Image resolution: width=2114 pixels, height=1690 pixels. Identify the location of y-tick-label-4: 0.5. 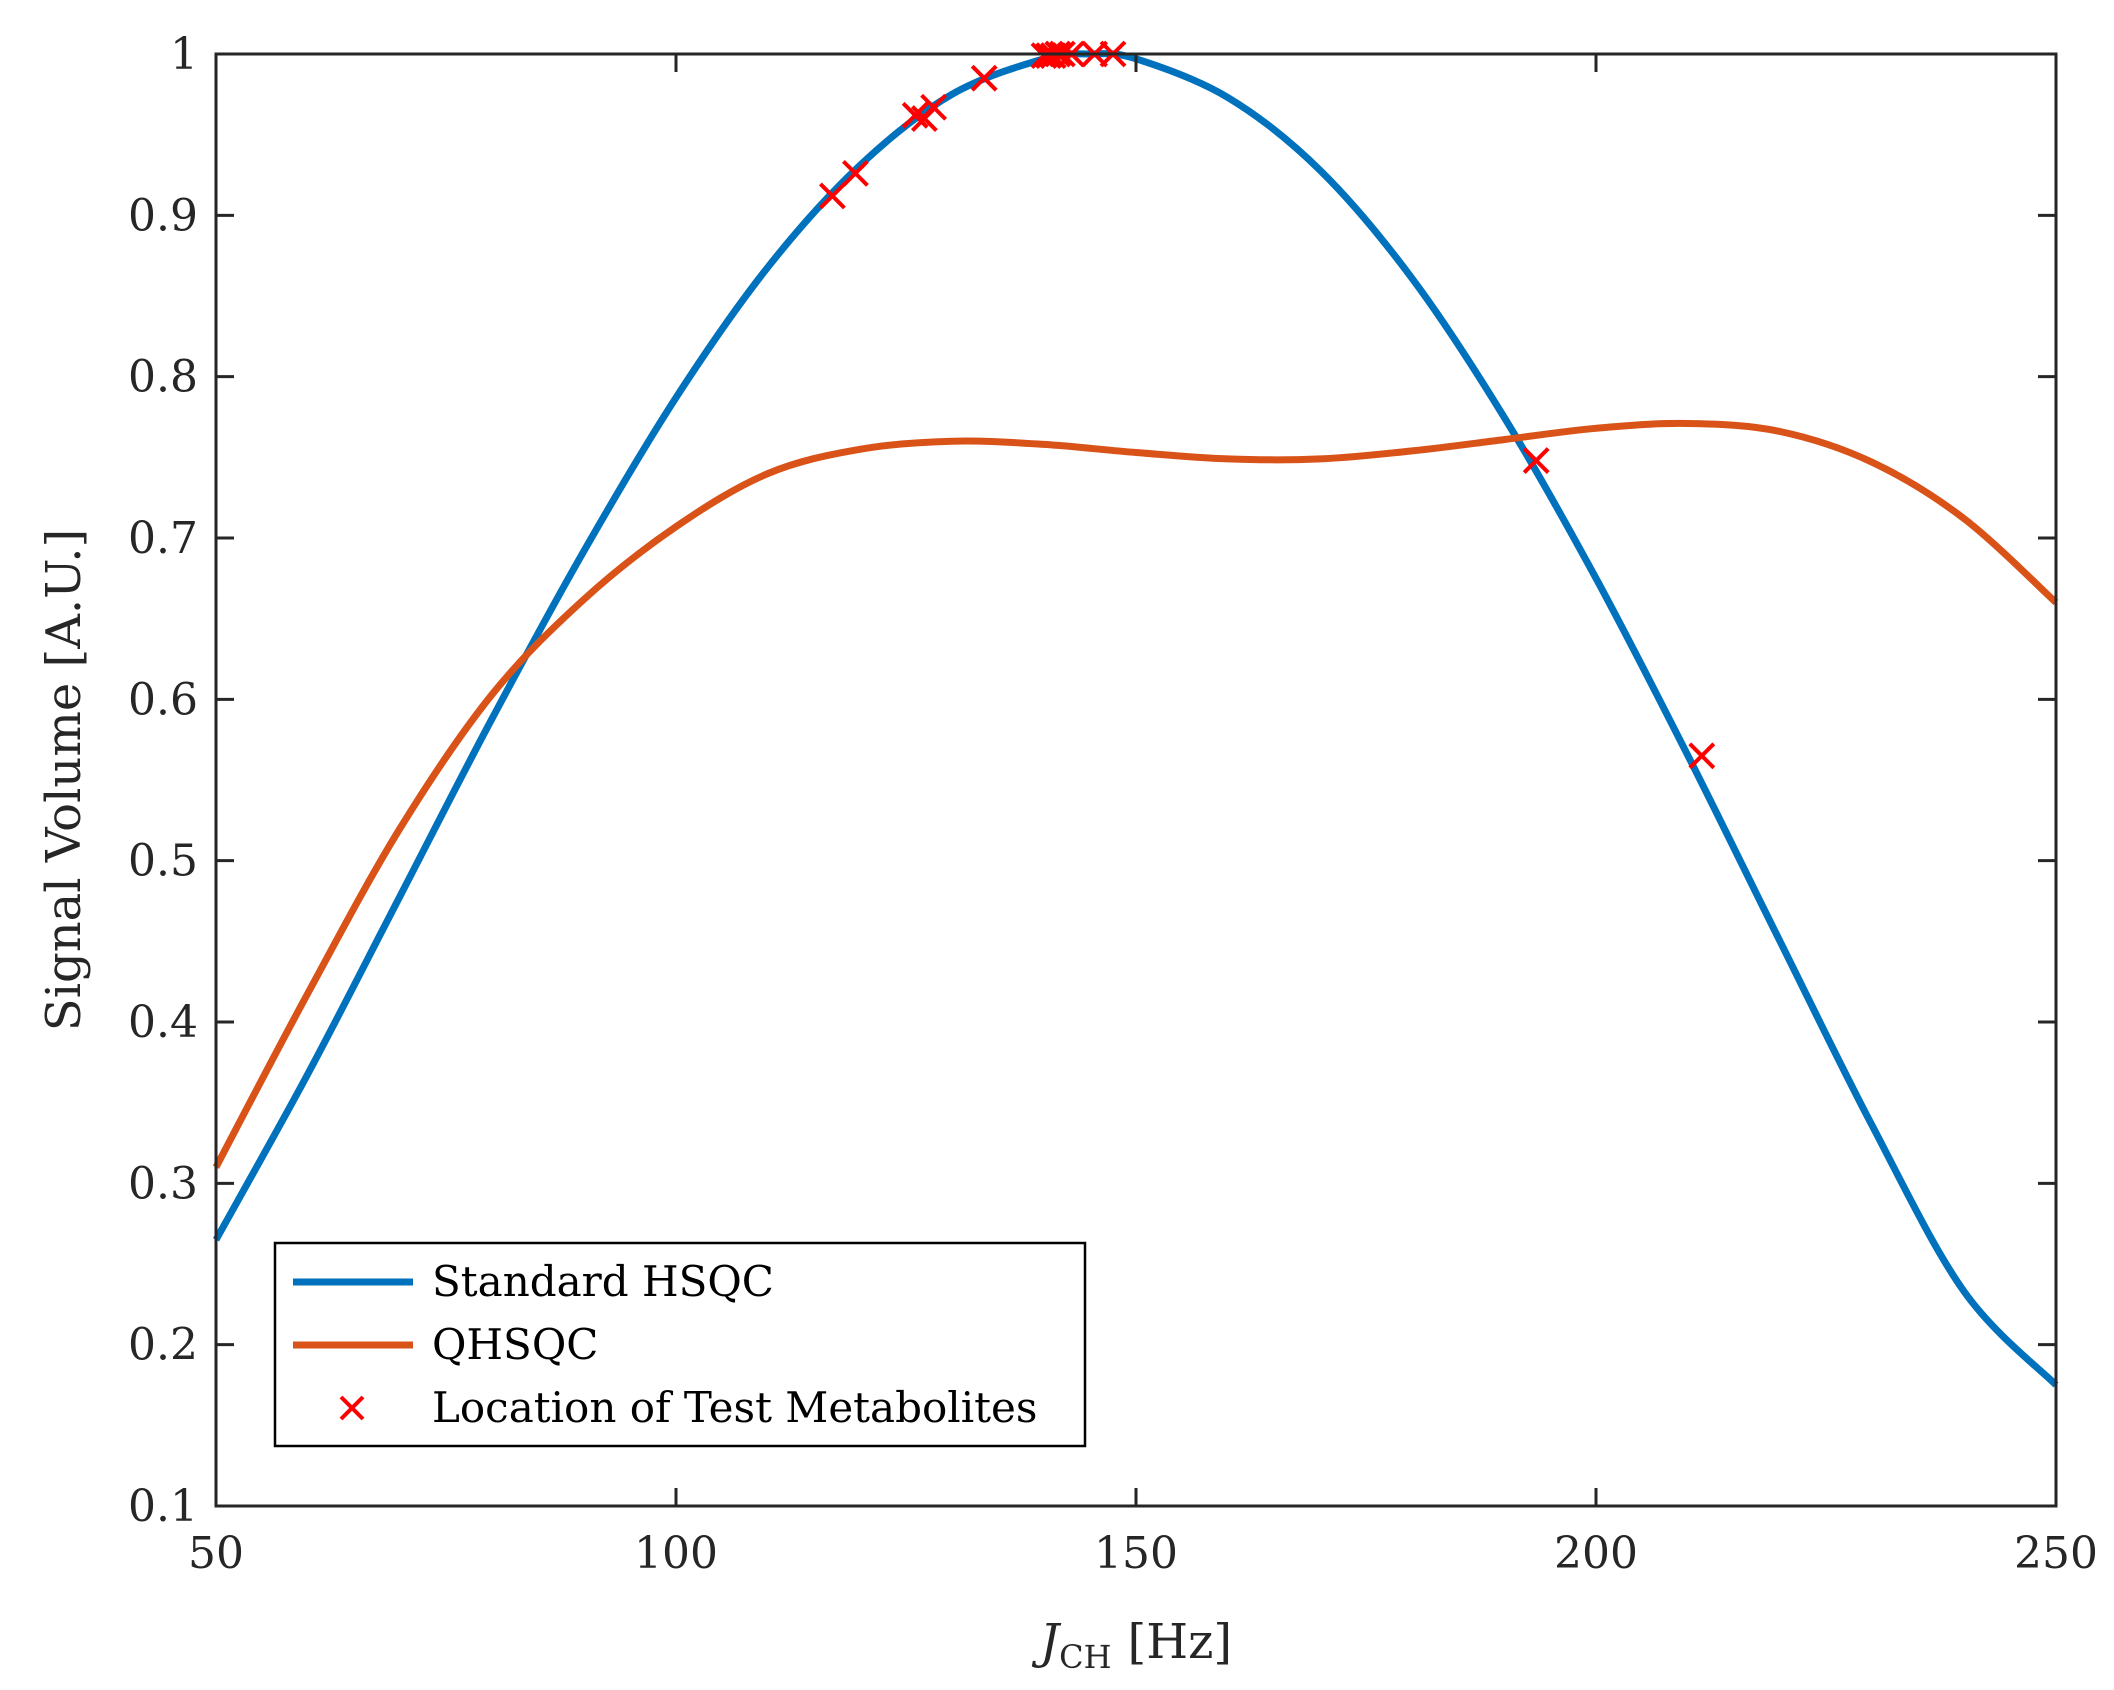
(163, 861).